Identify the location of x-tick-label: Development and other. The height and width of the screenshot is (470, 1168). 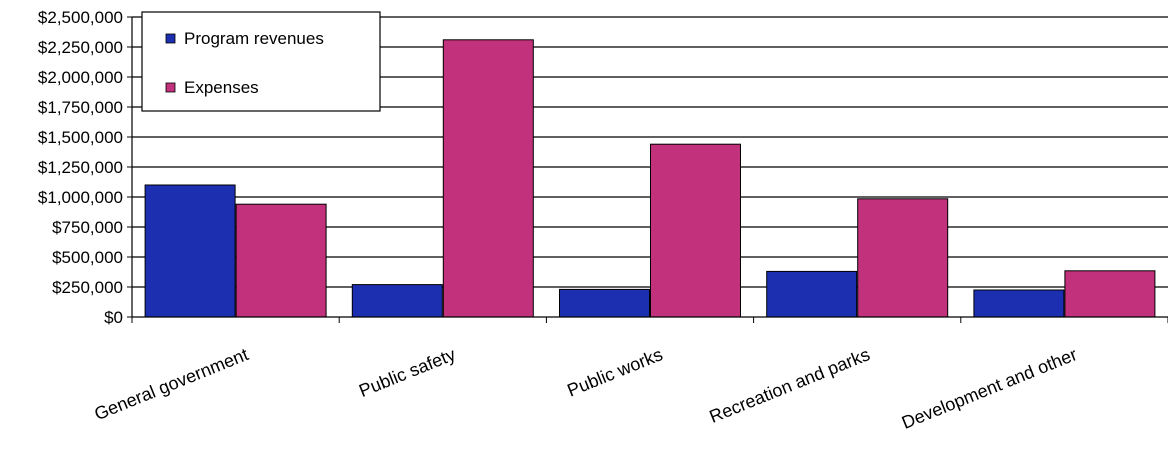
(989, 388).